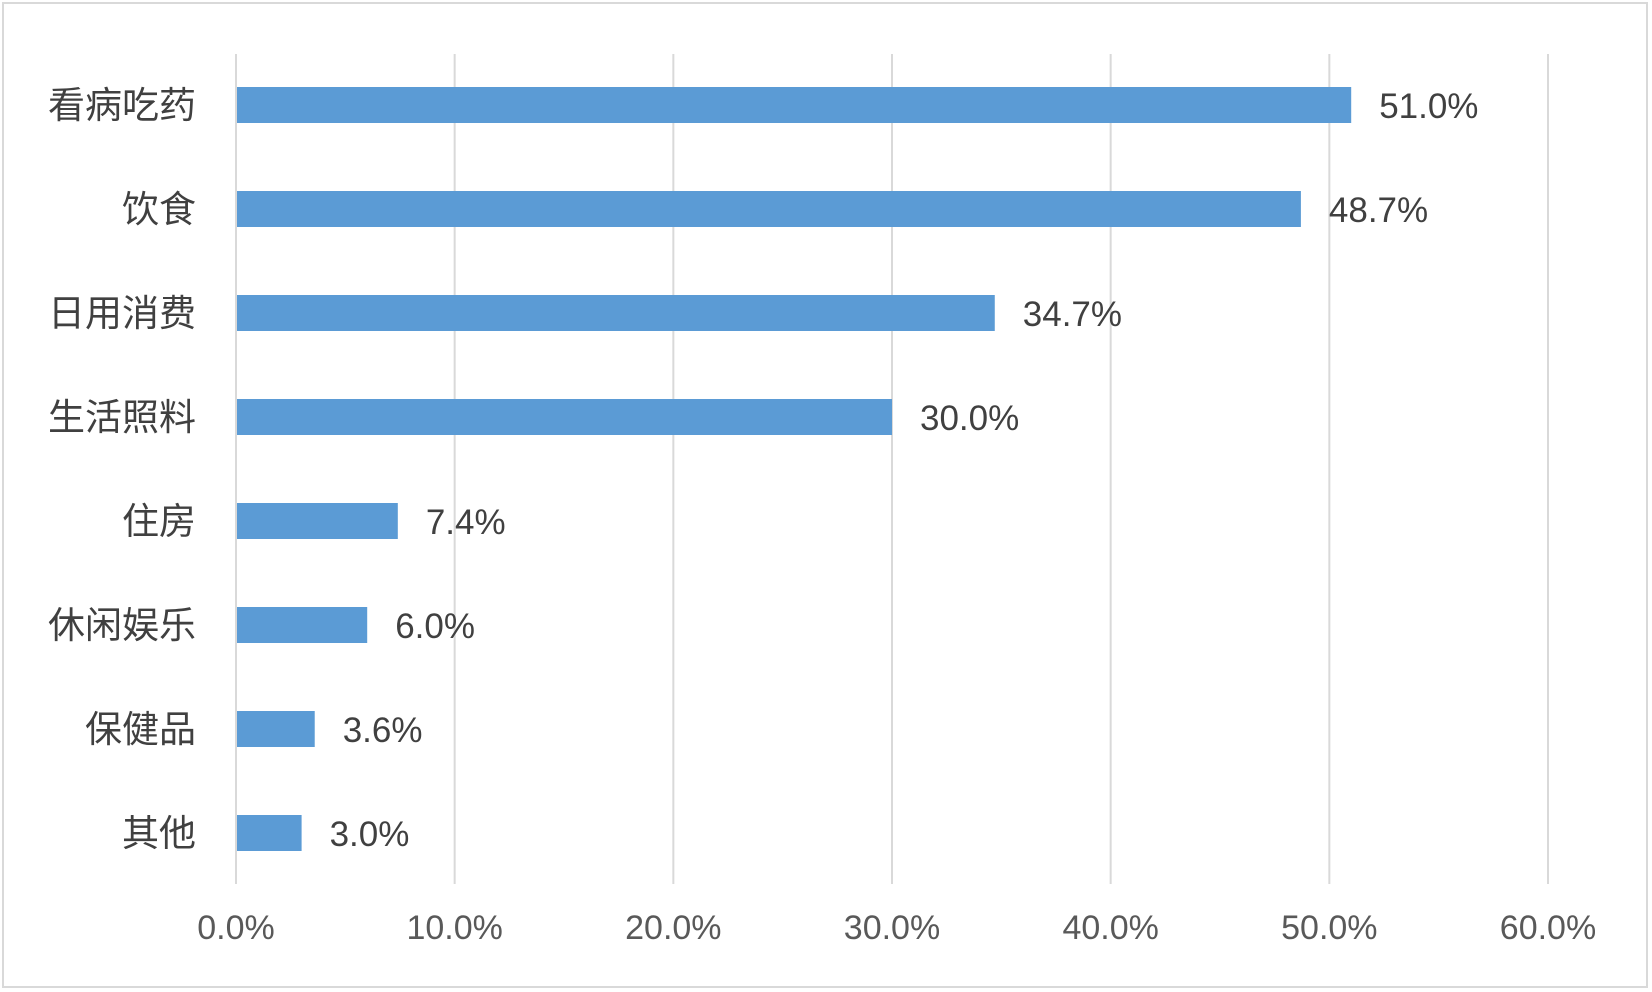 Image resolution: width=1652 pixels, height=992 pixels. Describe the element at coordinates (1072, 314) in the screenshot. I see `data-label: 34.7%` at that location.